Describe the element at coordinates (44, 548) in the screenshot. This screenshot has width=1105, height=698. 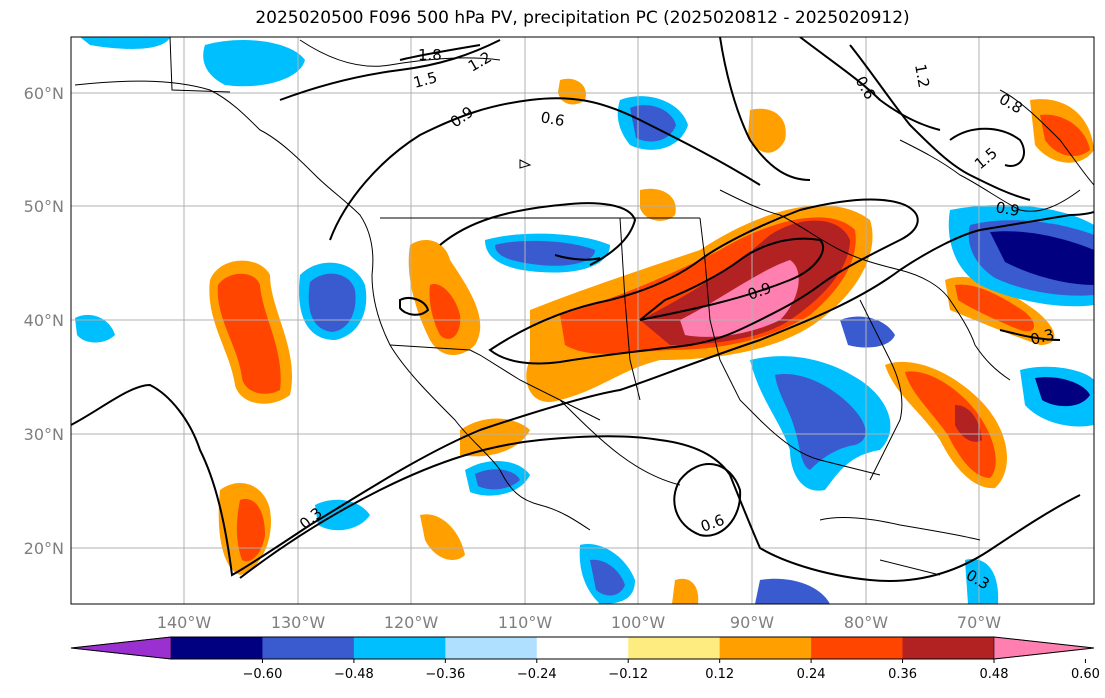
I see `lat-label: 20°N` at that location.